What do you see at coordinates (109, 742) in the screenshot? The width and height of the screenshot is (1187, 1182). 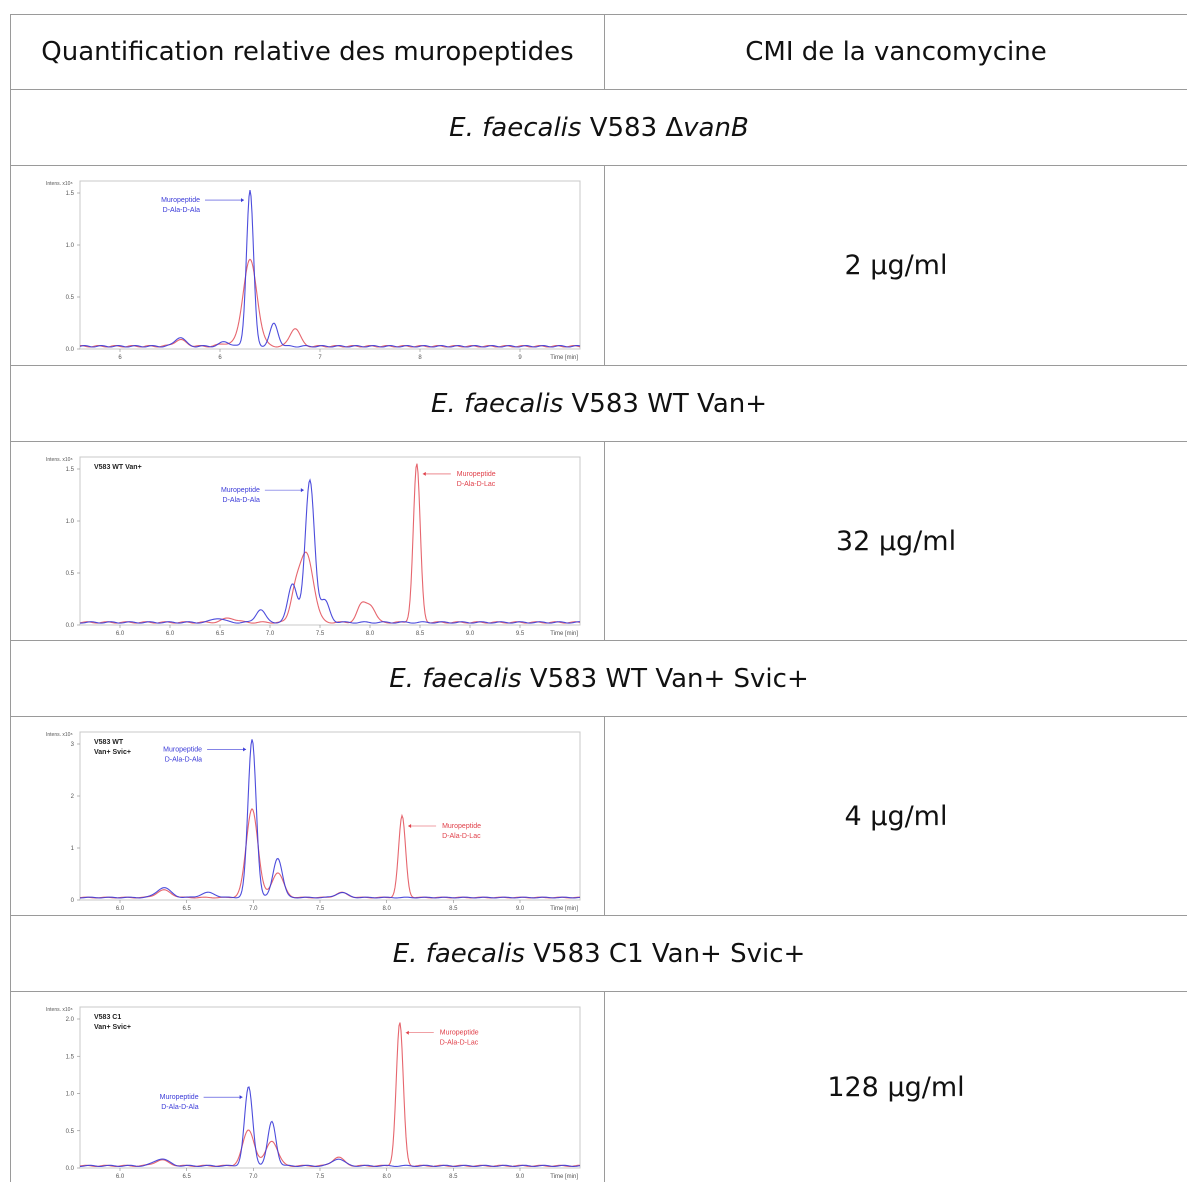 I see `plot-label: V583 WT` at bounding box center [109, 742].